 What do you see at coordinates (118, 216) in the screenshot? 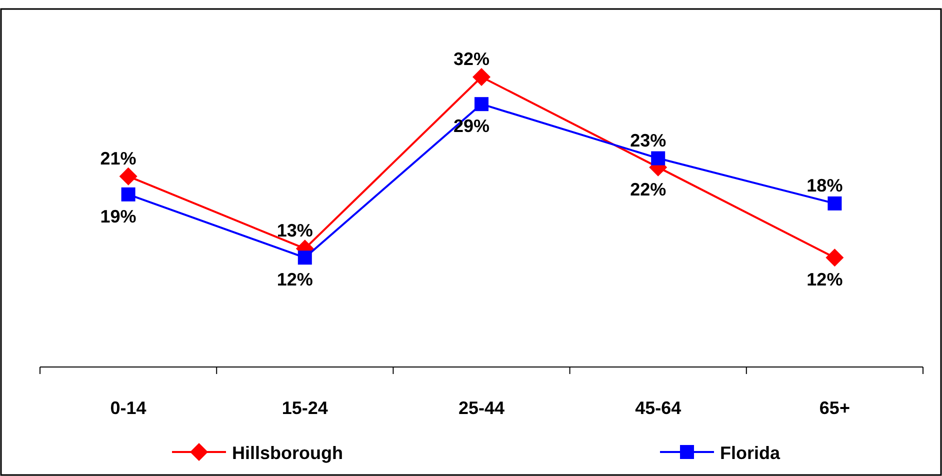
I see `data-label: 19%` at bounding box center [118, 216].